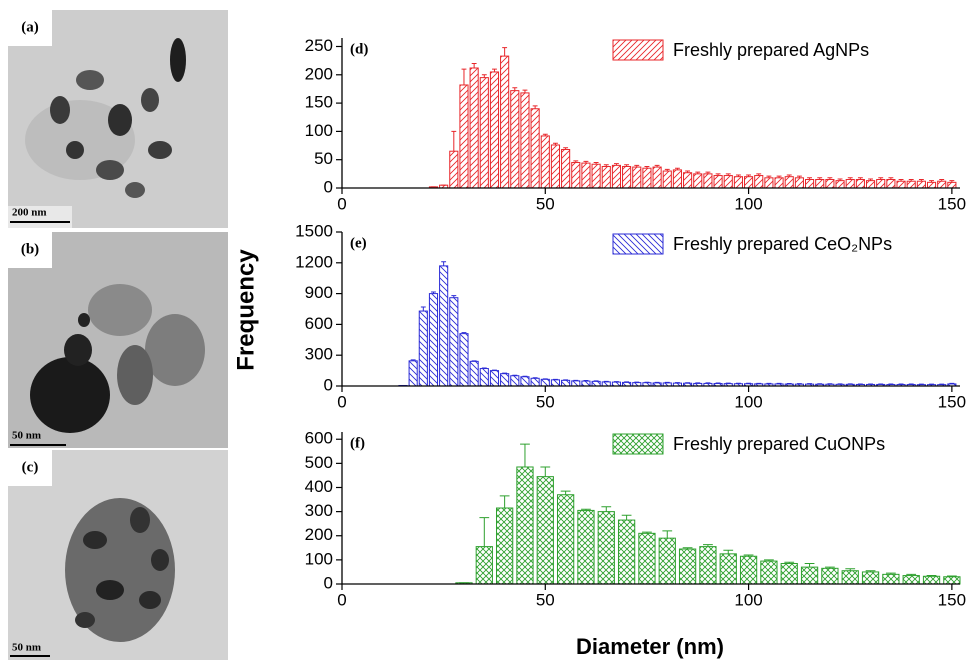 This screenshot has height=664, width=971. I want to click on scale-bar-label: 50 nm, so click(26, 436).